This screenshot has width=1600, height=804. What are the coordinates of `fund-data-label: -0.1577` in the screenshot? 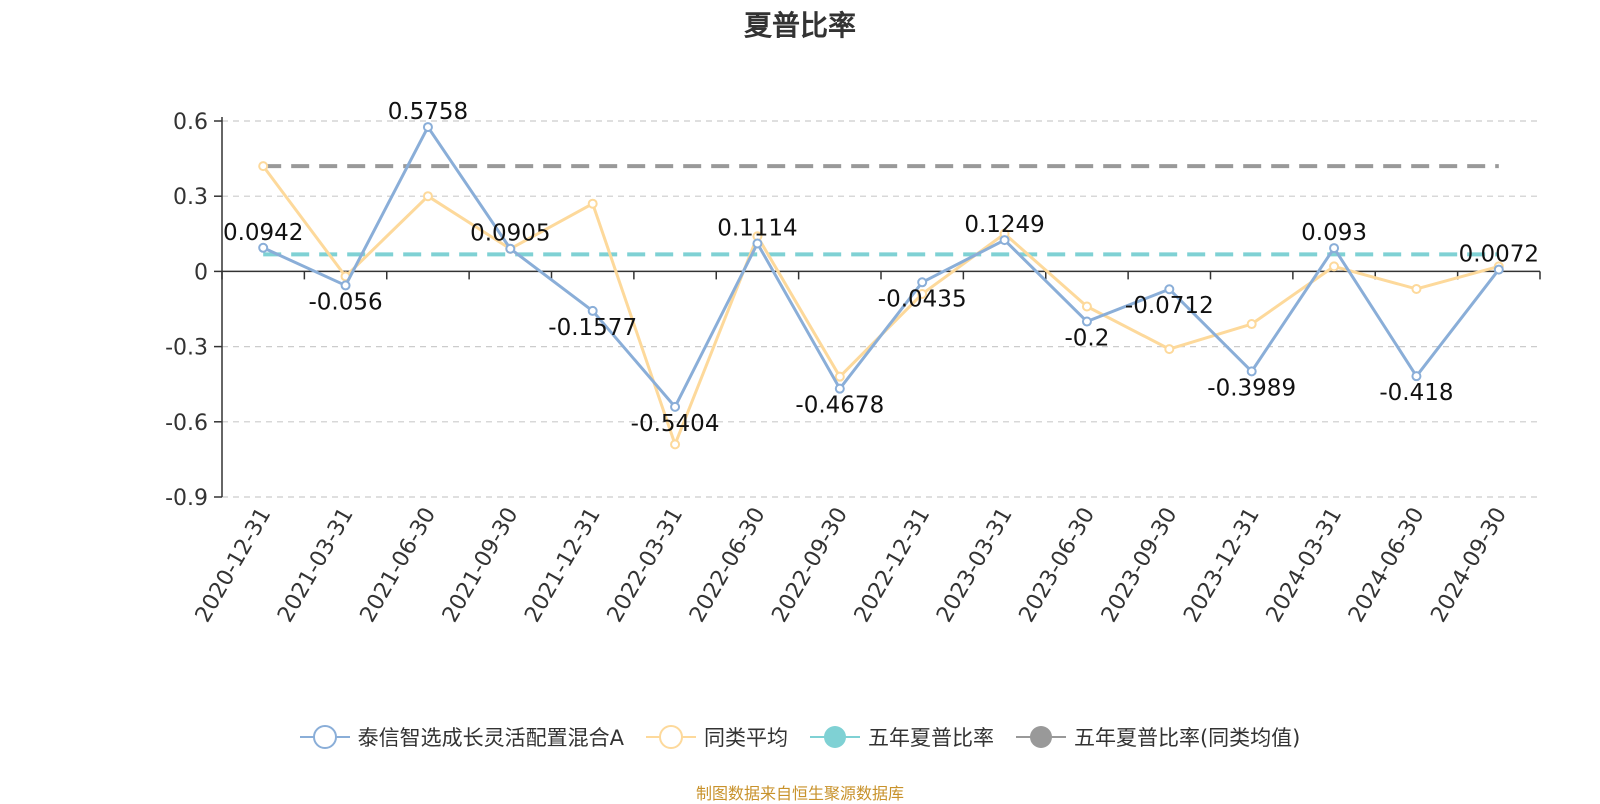 It's located at (592, 328).